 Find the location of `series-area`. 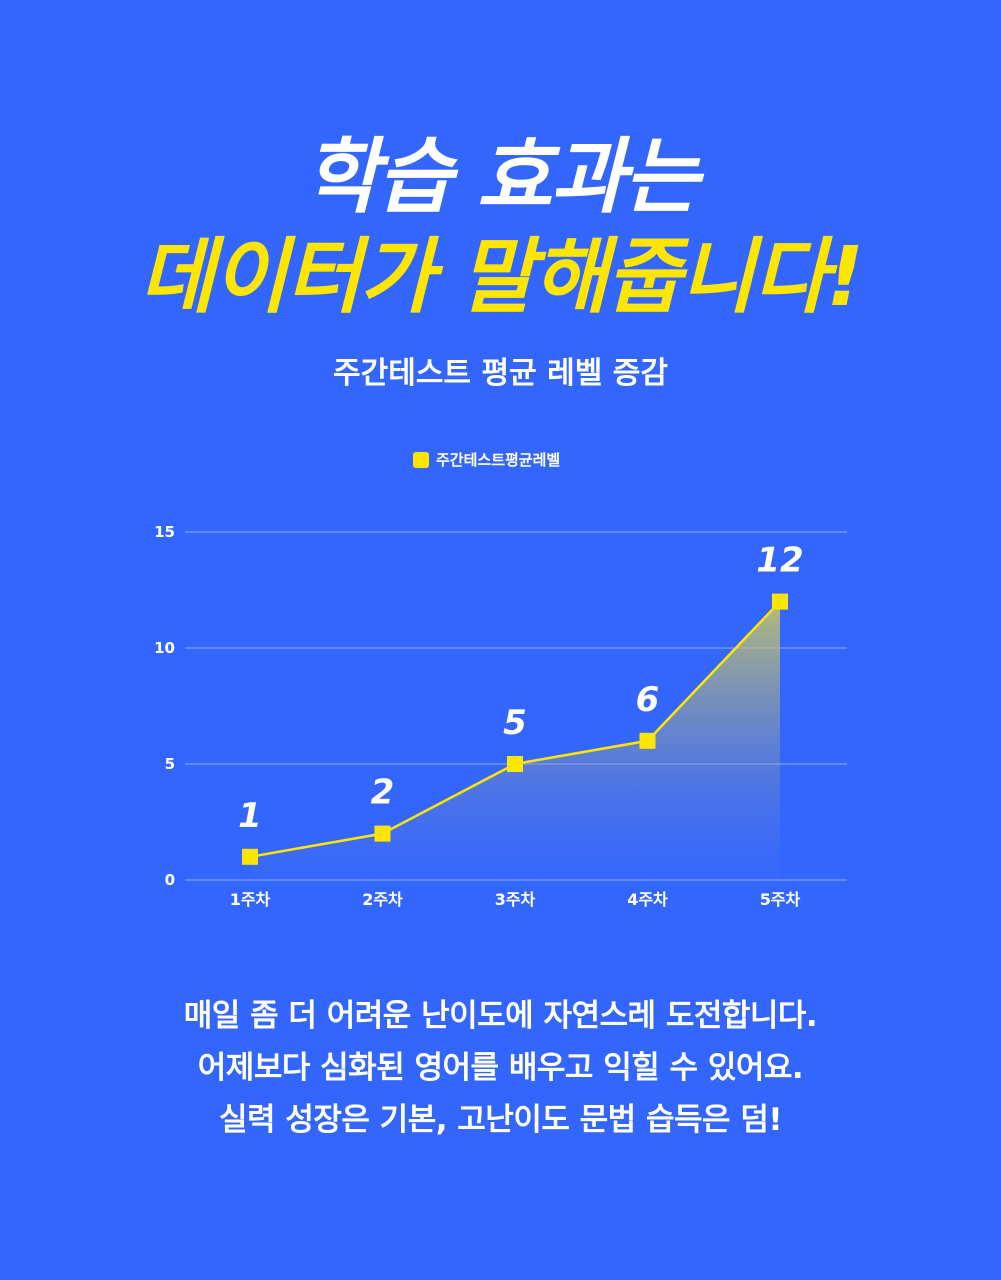

series-area is located at coordinates (515, 740).